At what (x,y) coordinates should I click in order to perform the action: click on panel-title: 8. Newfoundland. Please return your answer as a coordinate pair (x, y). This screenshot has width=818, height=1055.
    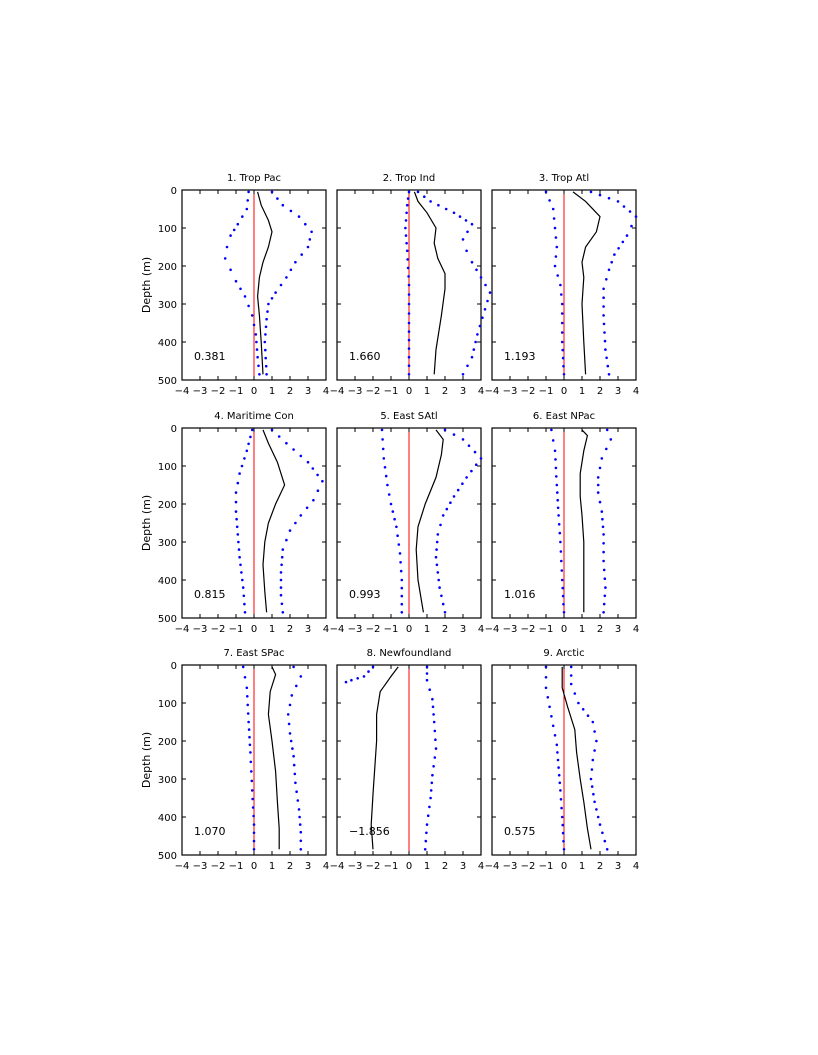
    Looking at the image, I should click on (409, 653).